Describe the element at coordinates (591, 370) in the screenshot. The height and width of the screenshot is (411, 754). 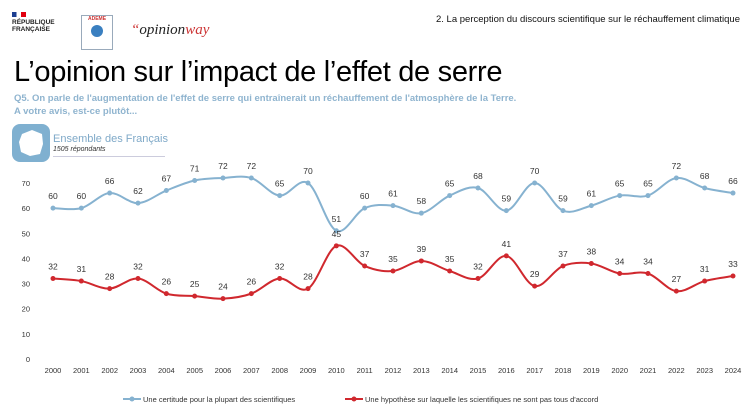
I see `x-tick-label: 2019` at that location.